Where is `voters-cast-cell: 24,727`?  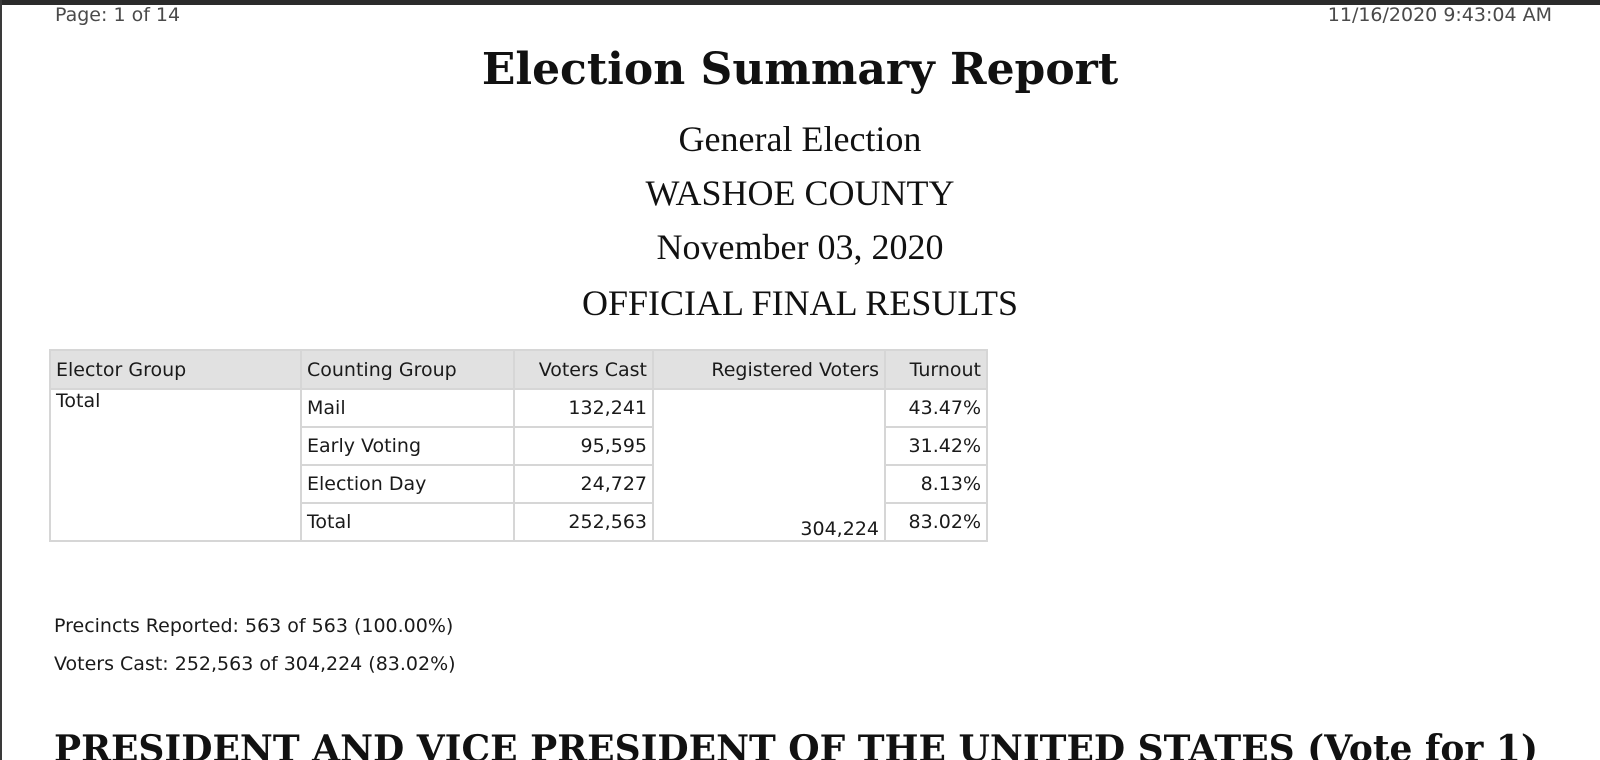 voters-cast-cell: 24,727 is located at coordinates (583, 484).